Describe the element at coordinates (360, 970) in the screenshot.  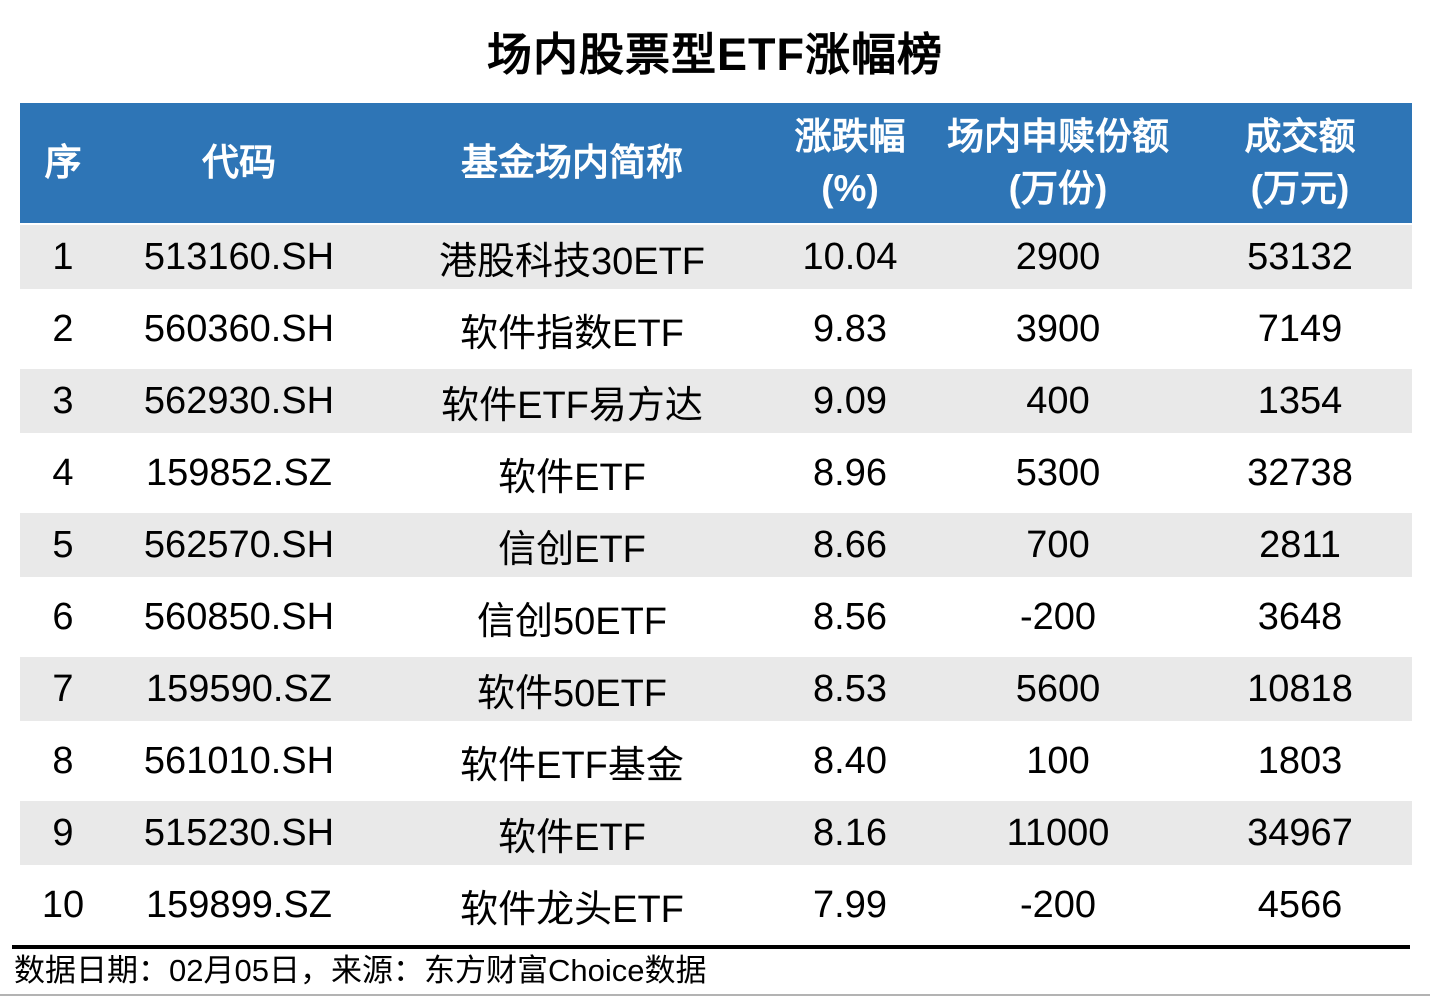
I see `data-source-note: 数据日期：02月05日，来源：东方财富Choice数据` at that location.